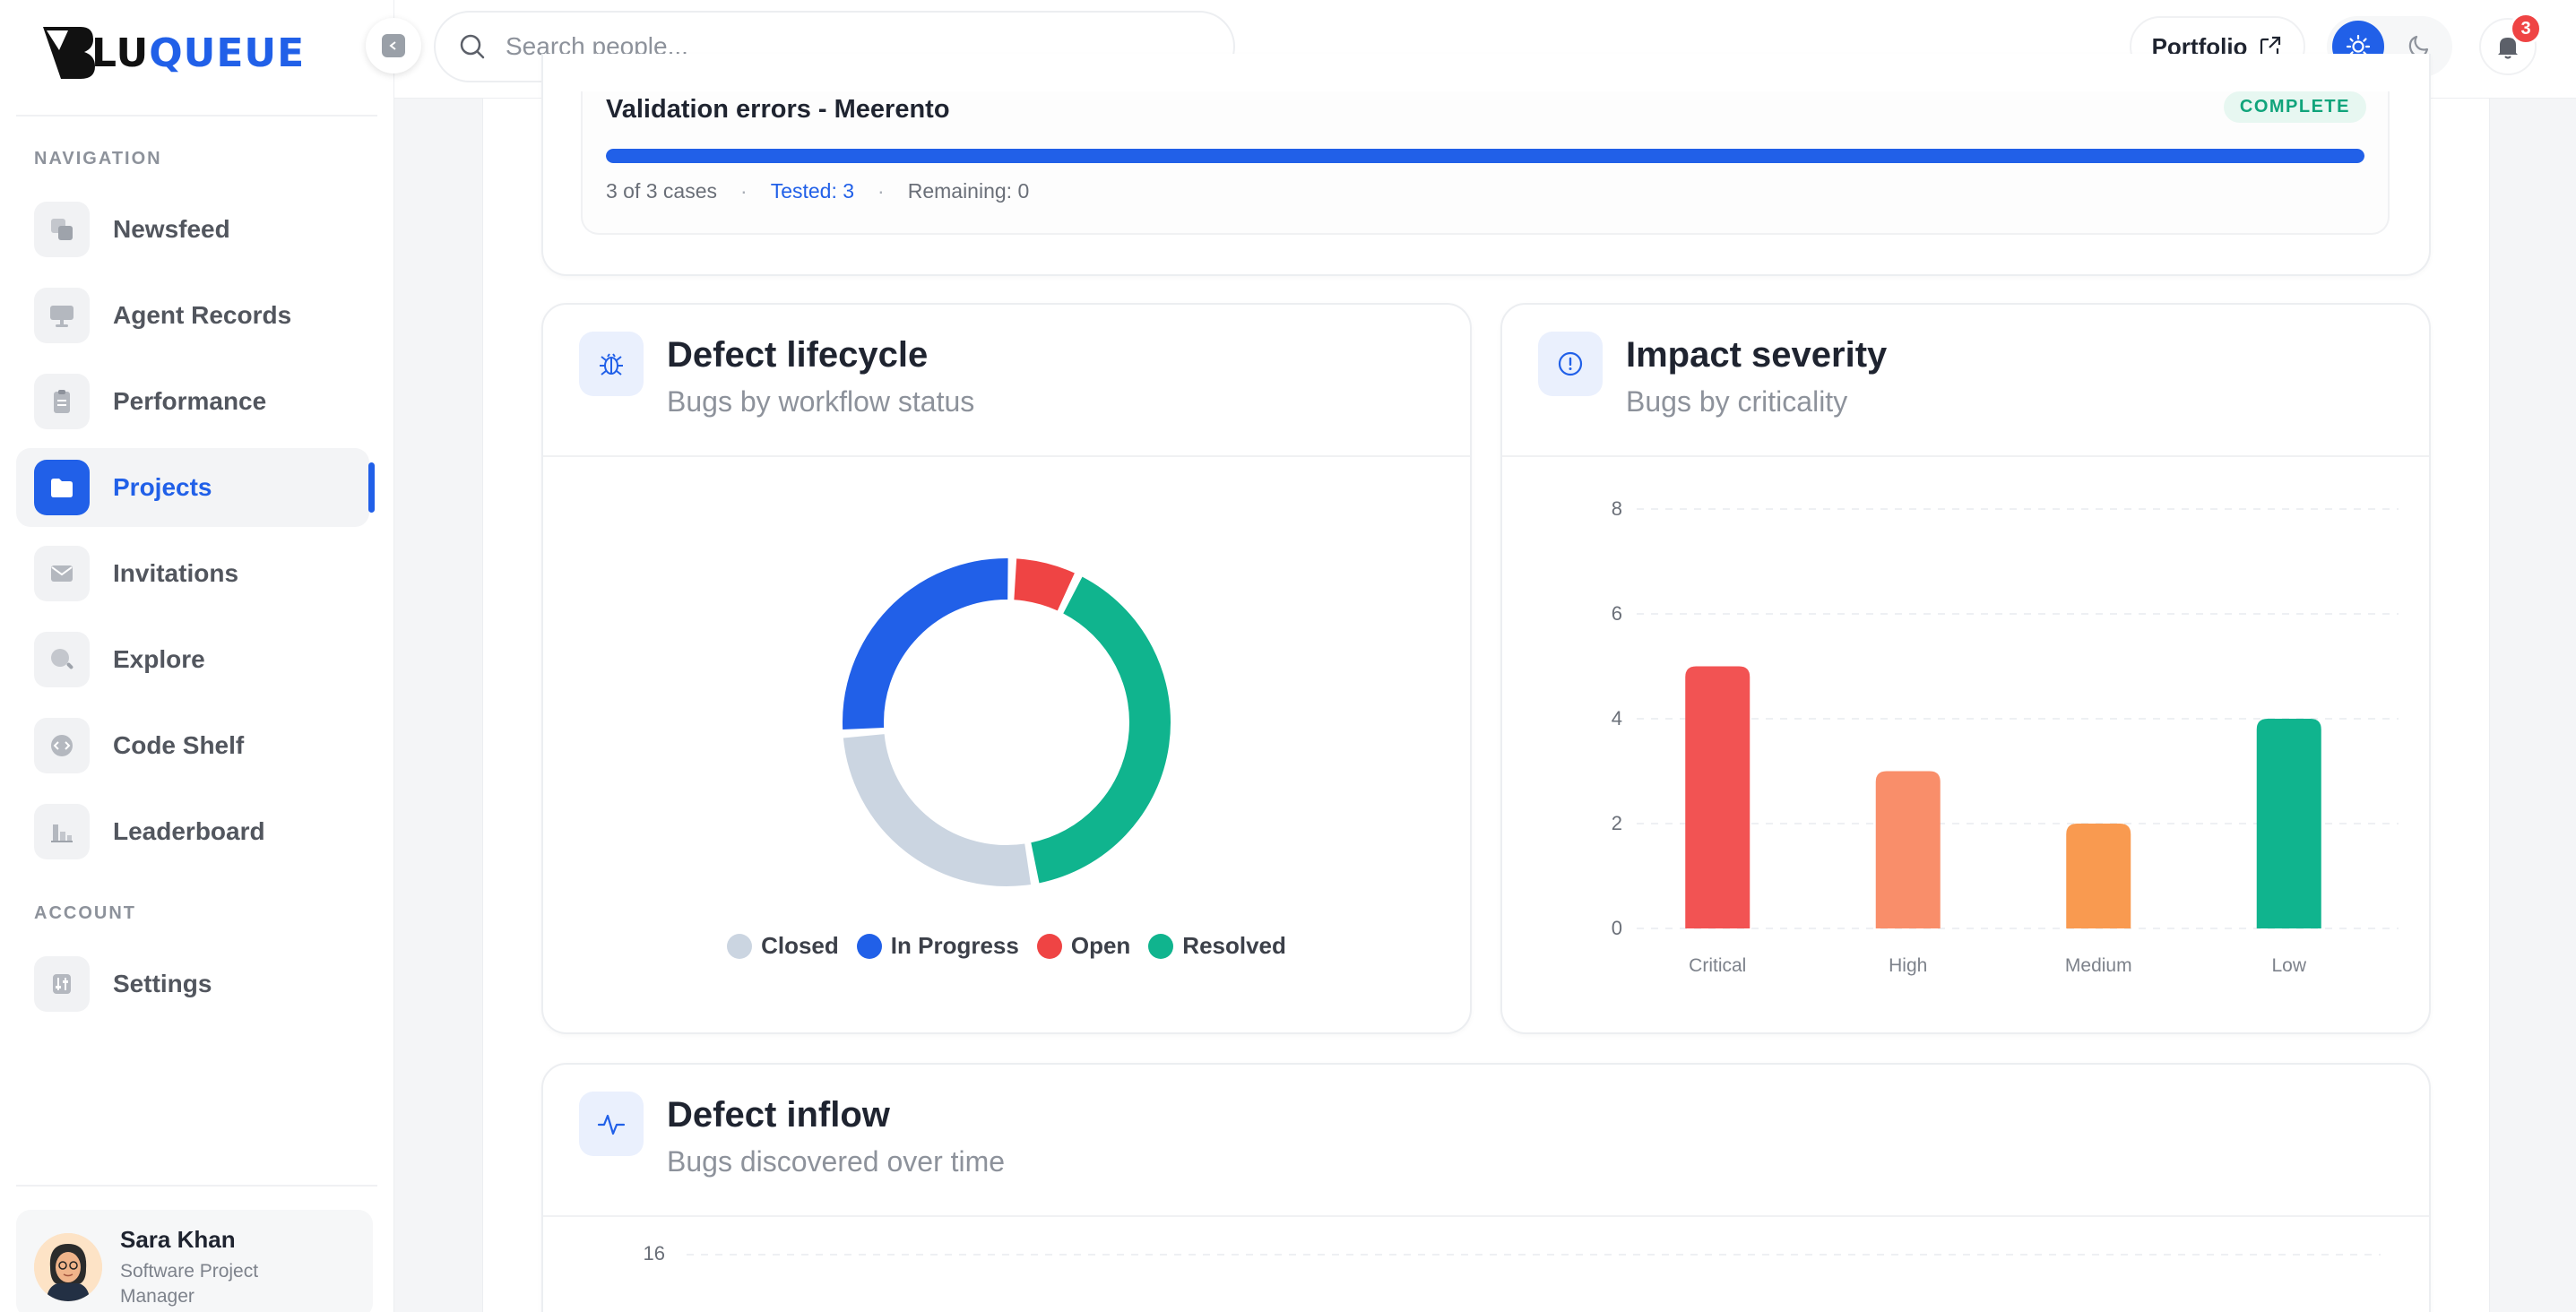  Describe the element at coordinates (1617, 613) in the screenshot. I see `y-tick-label: 6` at that location.